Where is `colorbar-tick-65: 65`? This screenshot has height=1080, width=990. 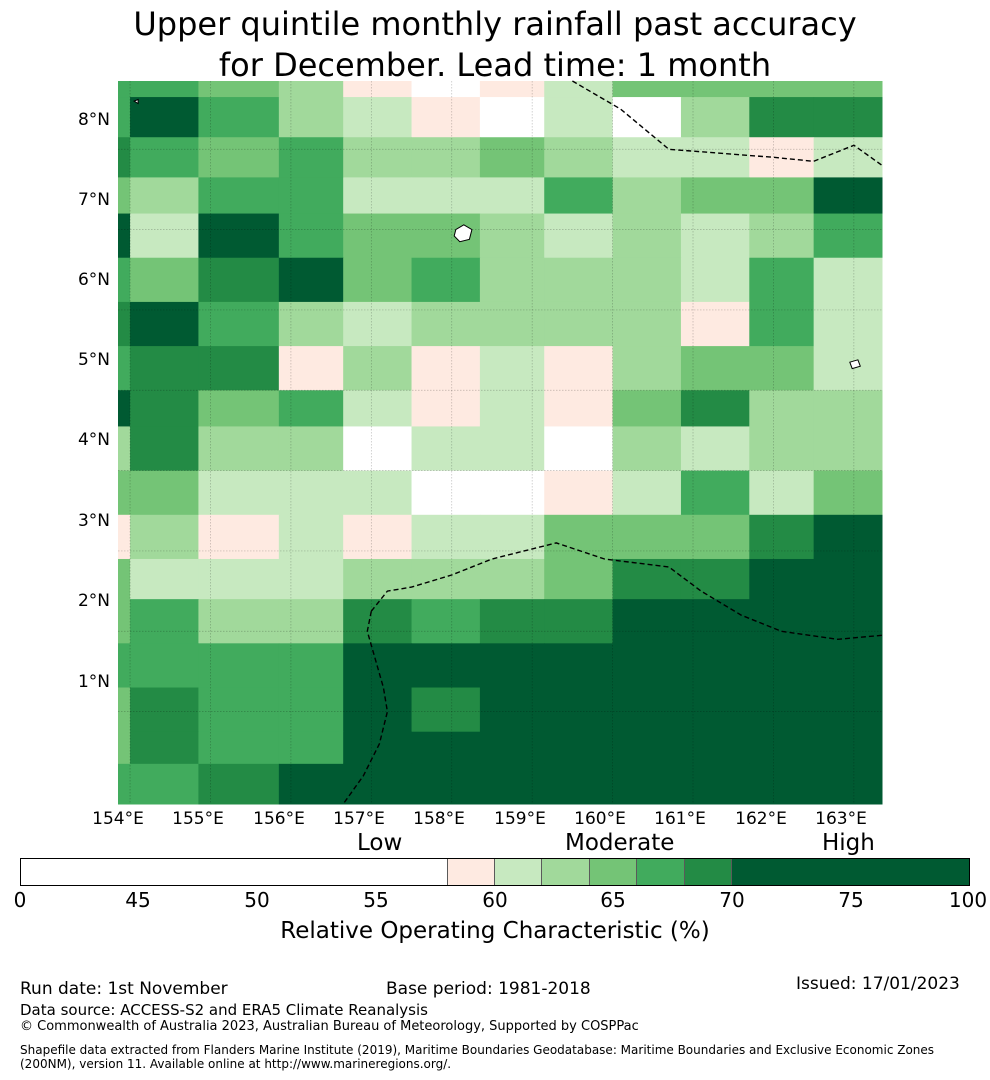 colorbar-tick-65: 65 is located at coordinates (613, 900).